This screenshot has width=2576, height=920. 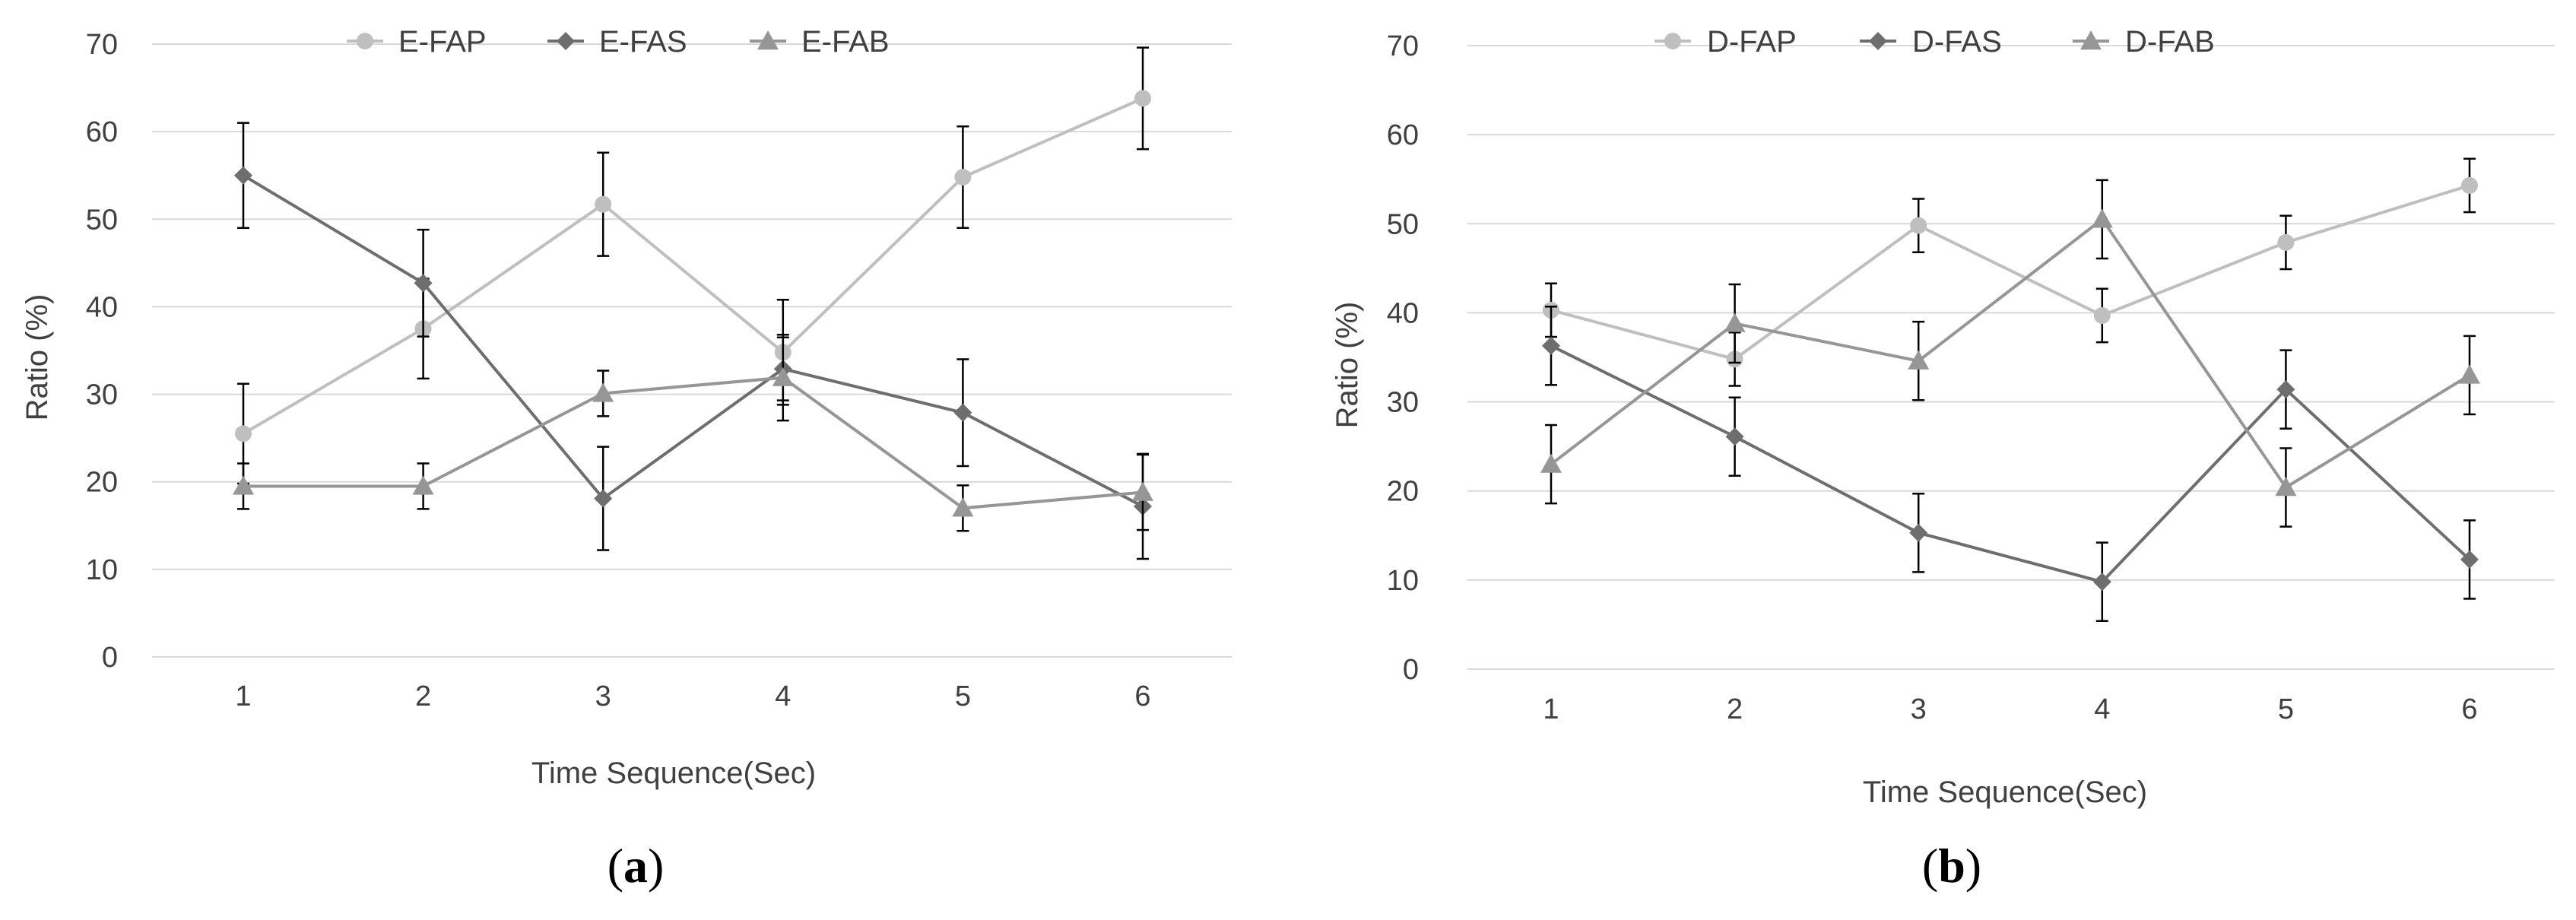 I want to click on panel-label-a: (a), so click(x=637, y=866).